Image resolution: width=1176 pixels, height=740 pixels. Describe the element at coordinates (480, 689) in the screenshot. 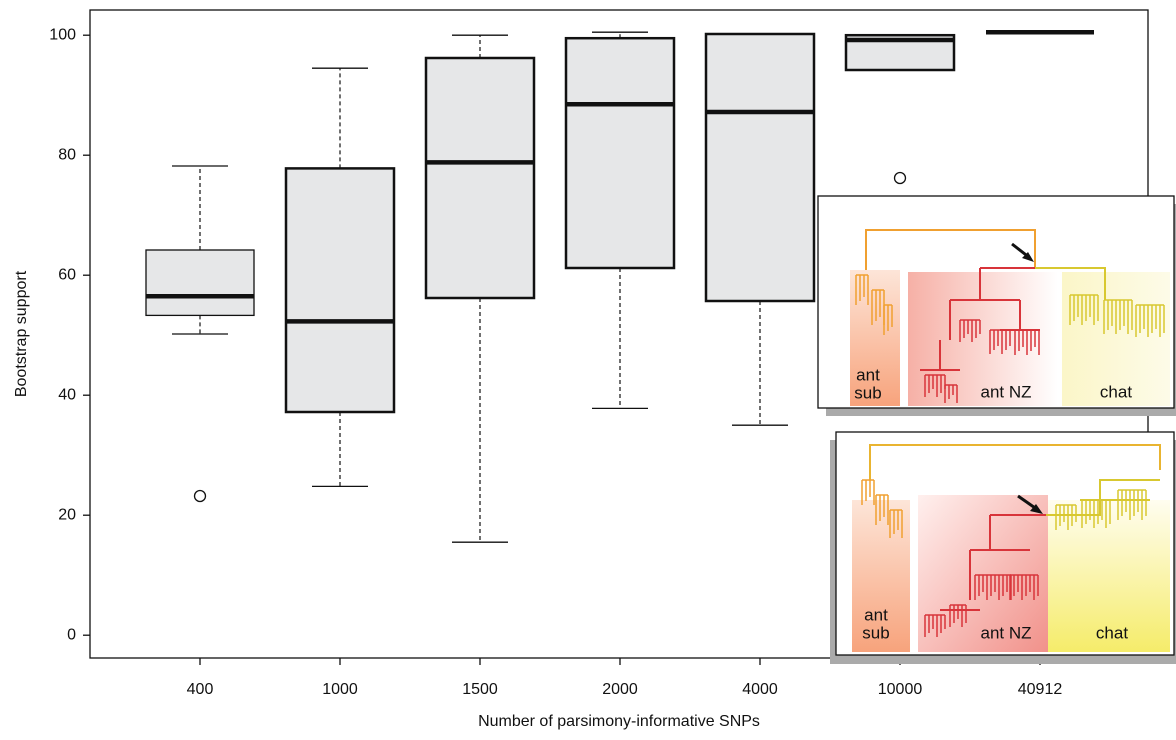

I see `x-tick-label: 1500` at that location.